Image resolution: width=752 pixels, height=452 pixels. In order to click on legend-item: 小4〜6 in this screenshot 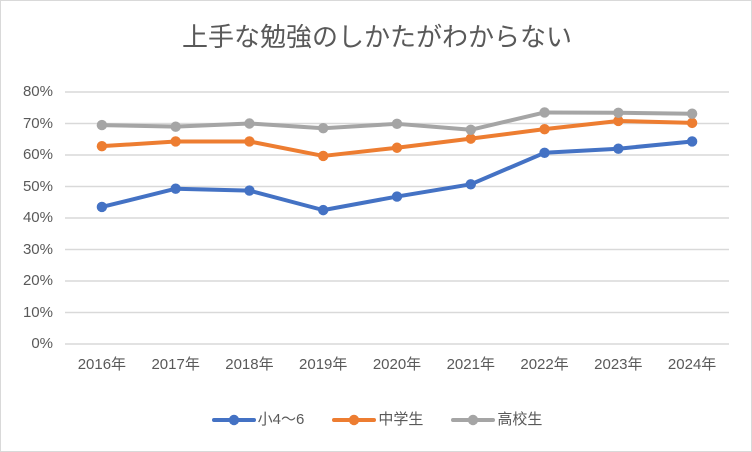, I will do `click(258, 420)`.